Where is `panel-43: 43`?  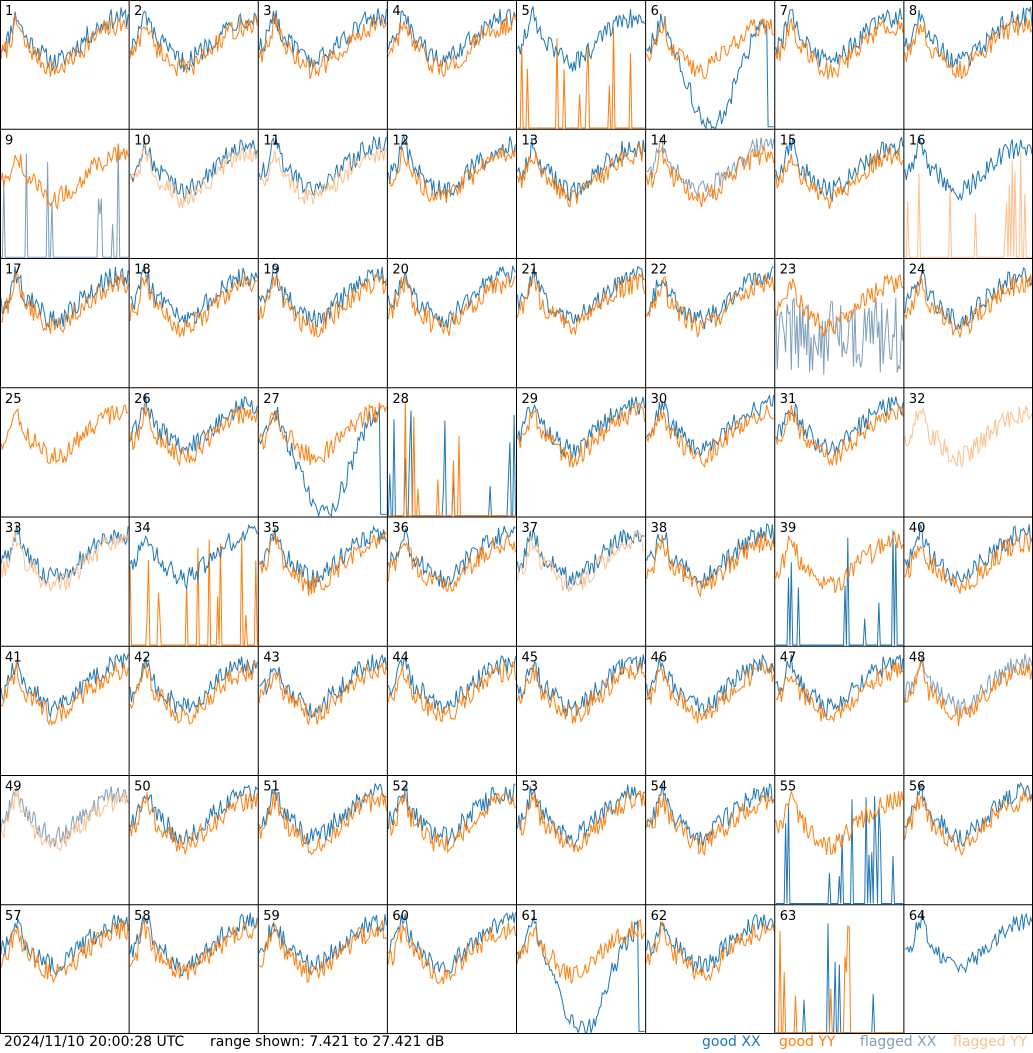
panel-43: 43 is located at coordinates (322, 688).